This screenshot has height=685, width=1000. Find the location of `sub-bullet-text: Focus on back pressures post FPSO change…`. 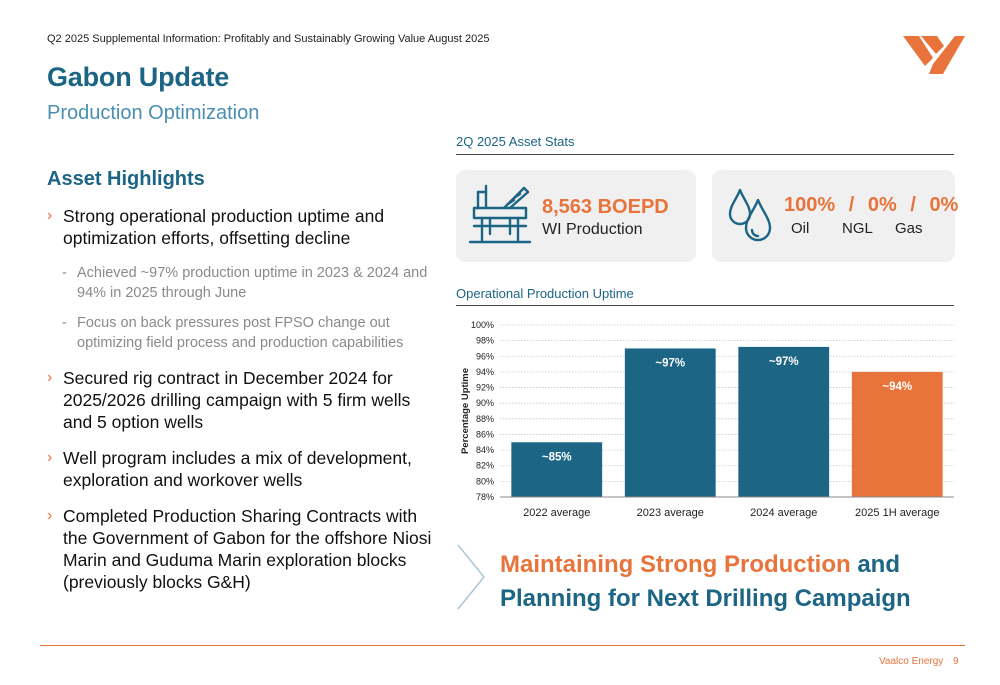

sub-bullet-text: Focus on back pressures post FPSO change… is located at coordinates (240, 333).